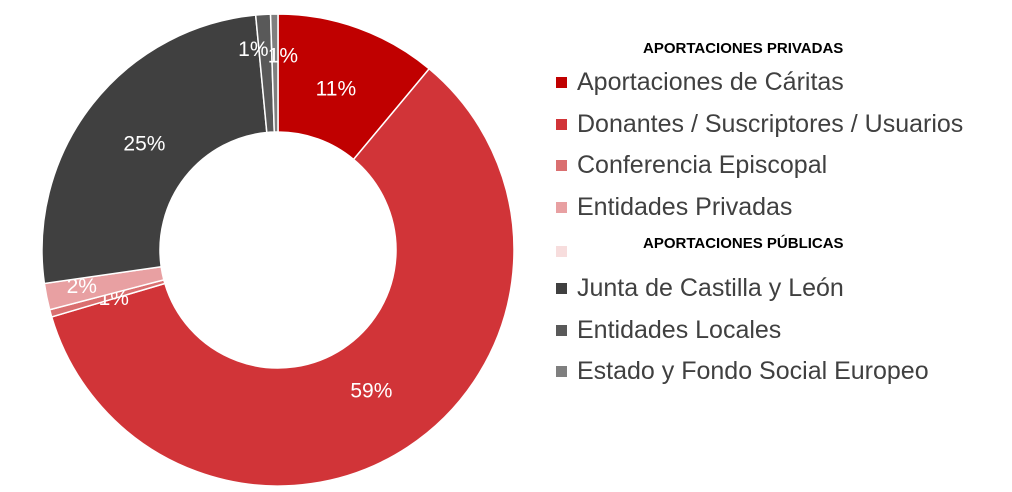 The width and height of the screenshot is (1012, 492). What do you see at coordinates (710, 288) in the screenshot?
I see `legend-label-5: Junta de Castilla y León` at bounding box center [710, 288].